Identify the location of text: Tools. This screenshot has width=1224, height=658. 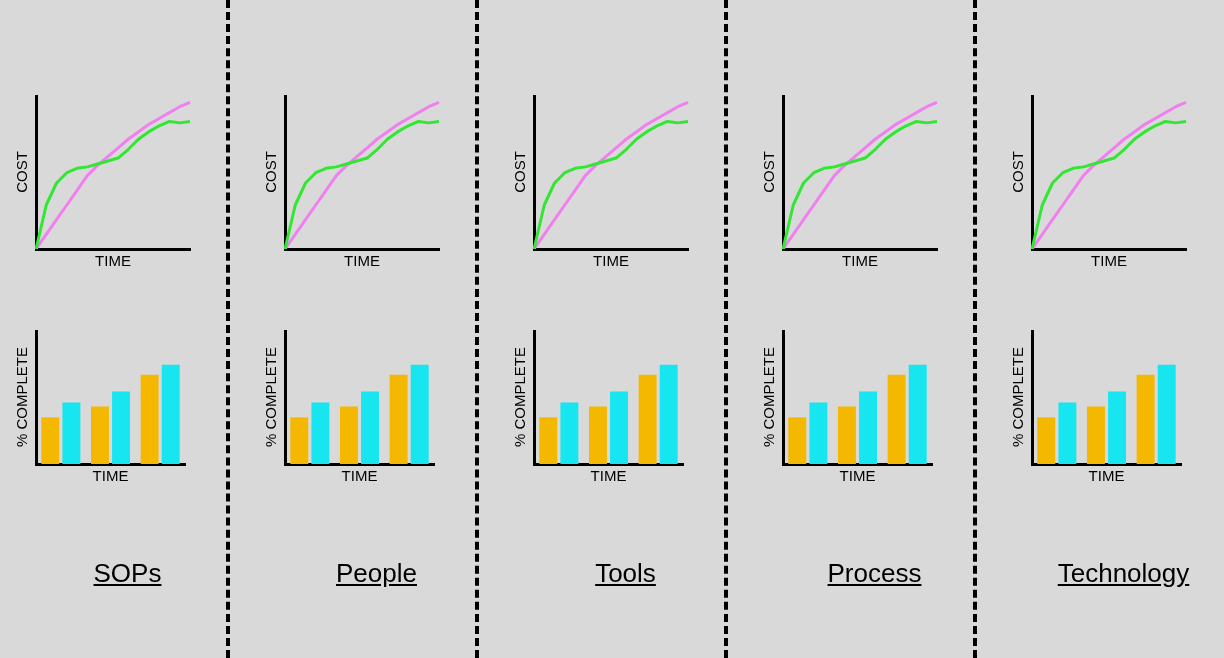
(625, 573).